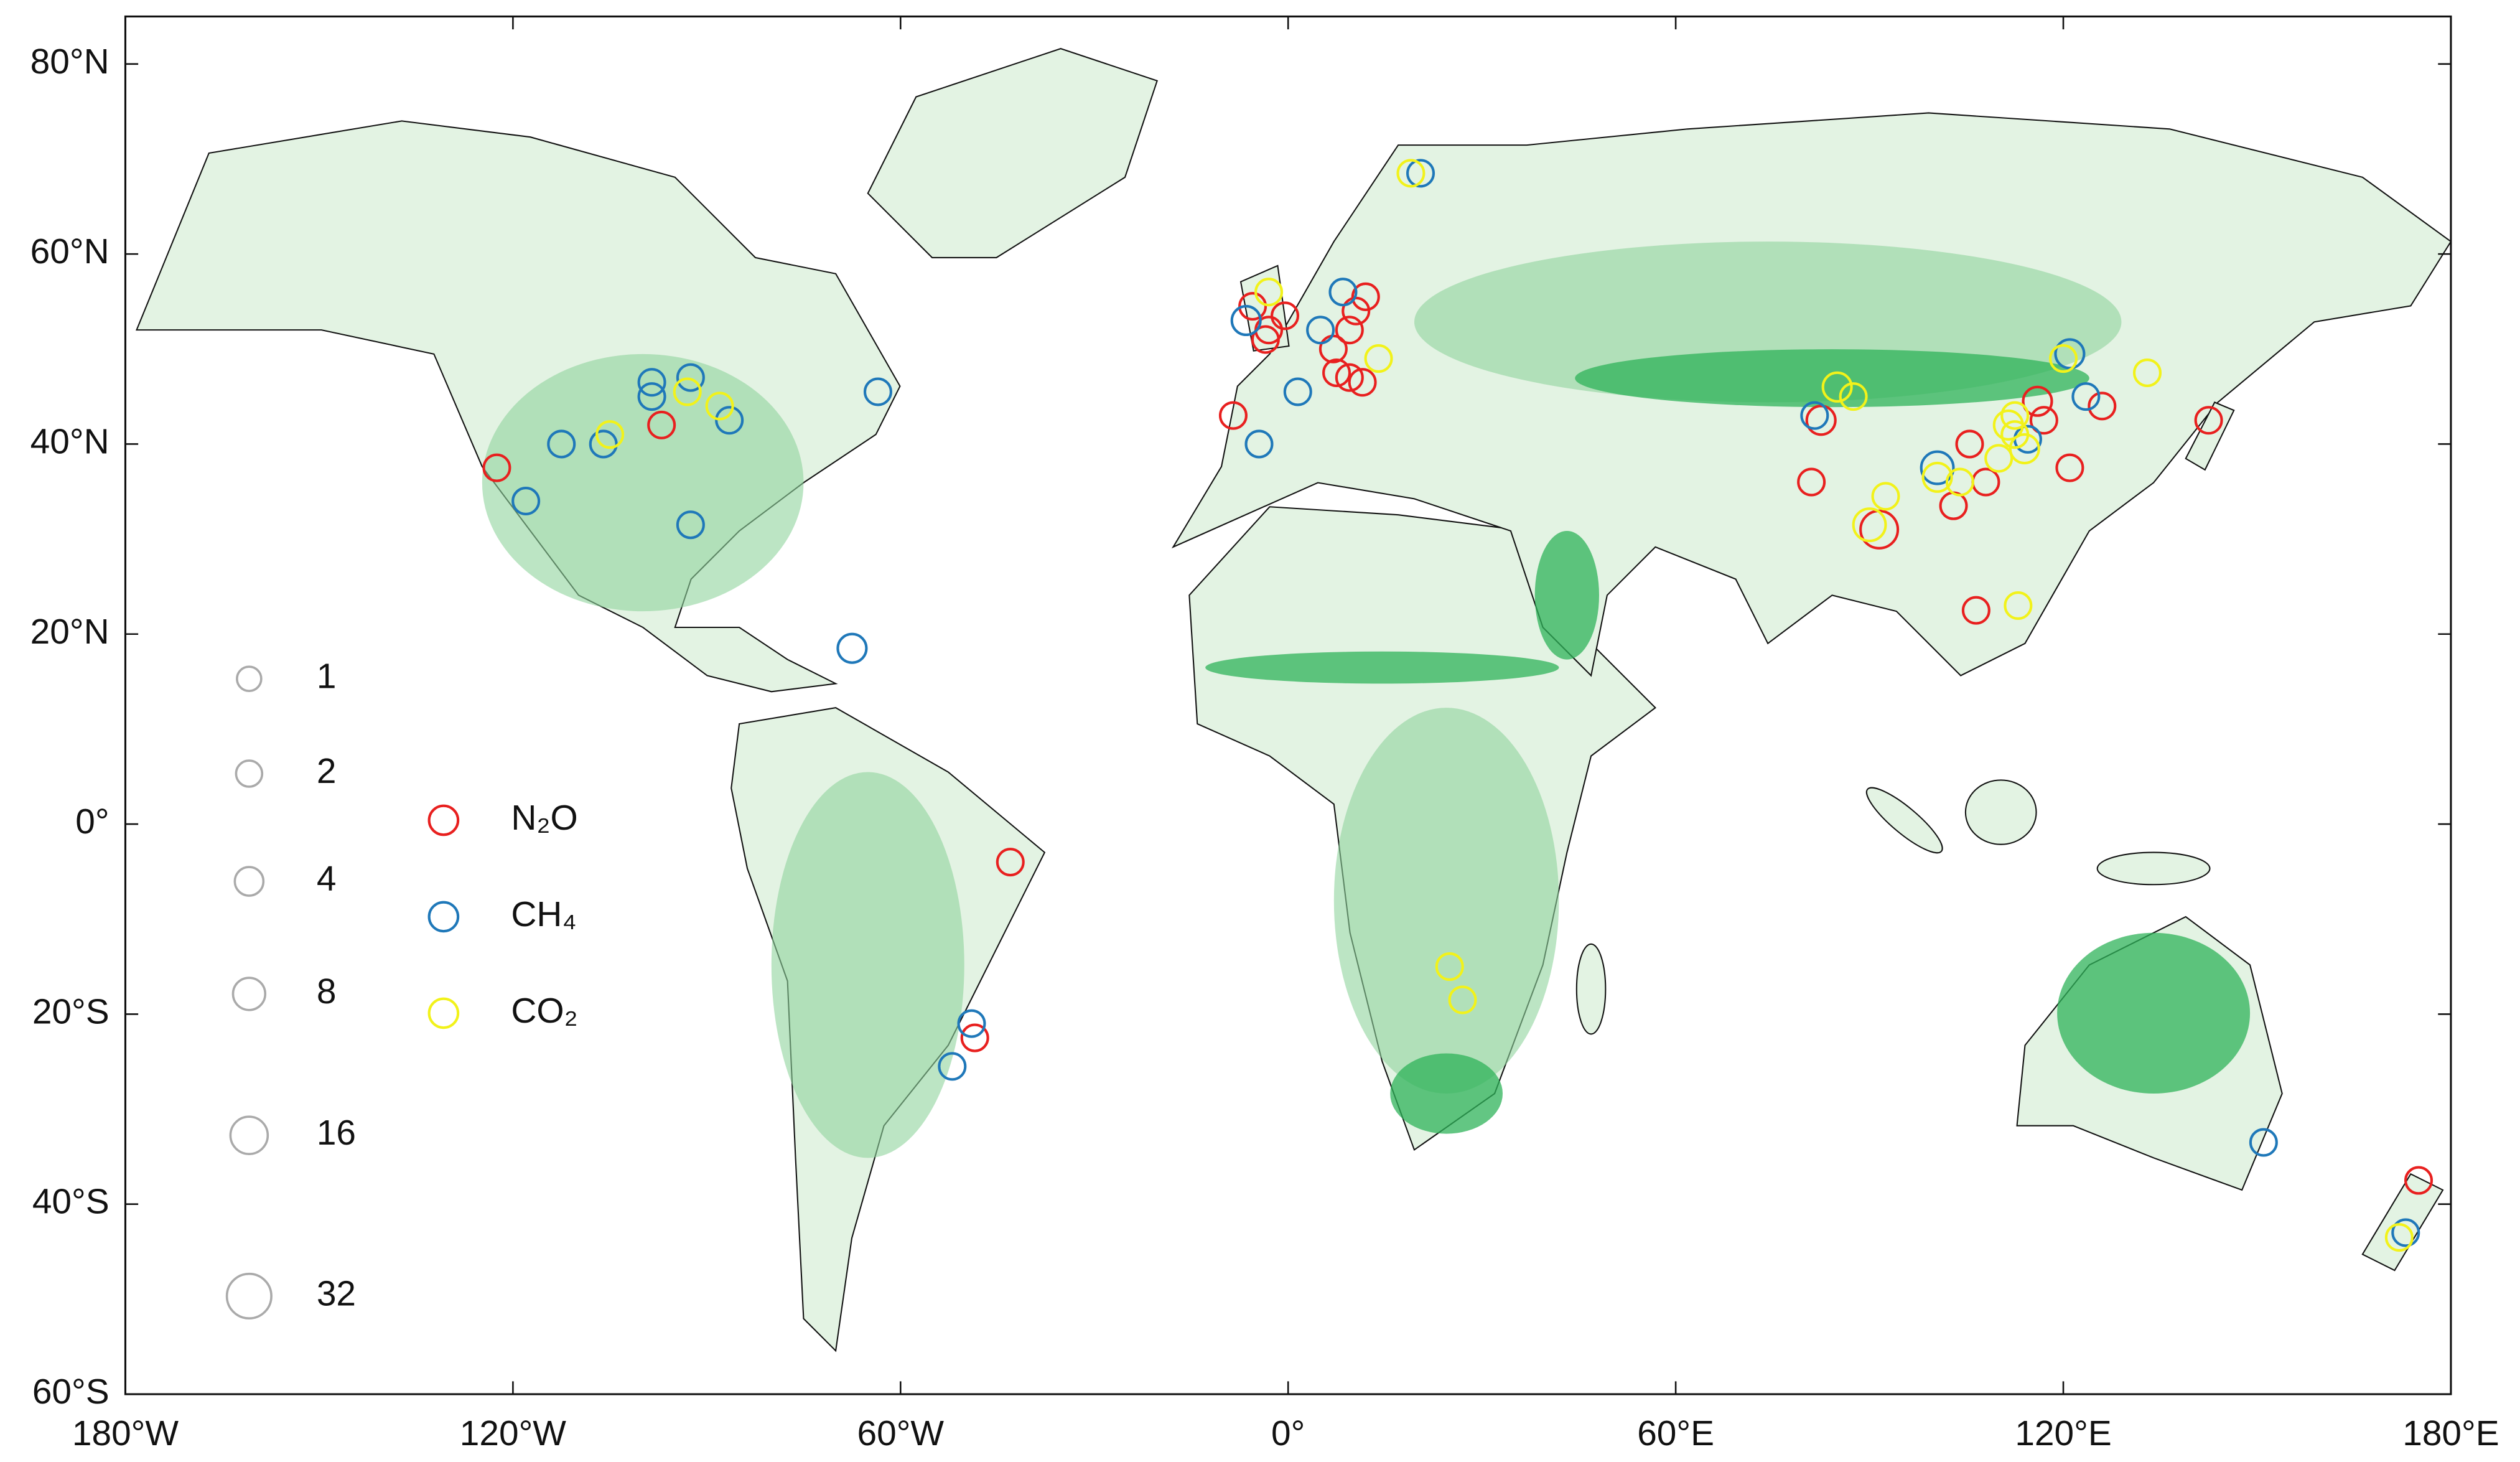 Image resolution: width=2520 pixels, height=1462 pixels. I want to click on legend-label: CH₄, so click(543, 914).